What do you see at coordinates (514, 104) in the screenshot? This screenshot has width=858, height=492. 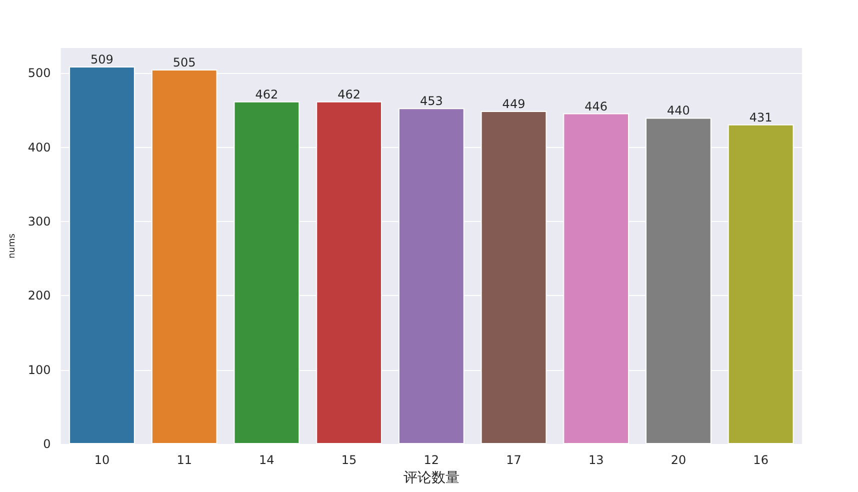 I see `data-label: 449` at bounding box center [514, 104].